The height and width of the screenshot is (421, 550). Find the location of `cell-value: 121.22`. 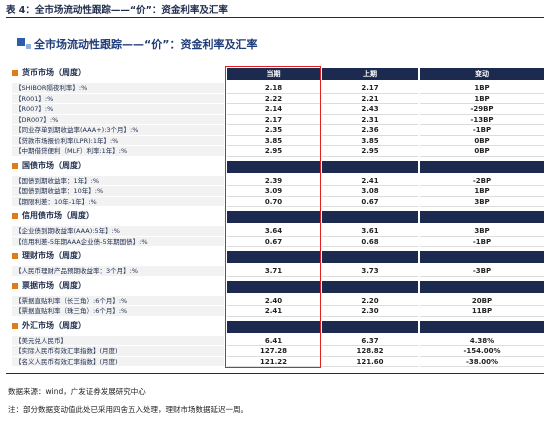

cell-value: 121.22 is located at coordinates (273, 362).